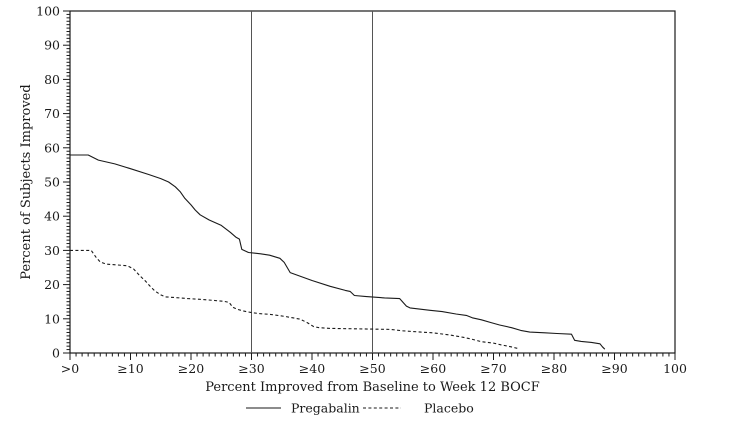 The image size is (742, 435). I want to click on x-tick-label: ≥30, so click(251, 368).